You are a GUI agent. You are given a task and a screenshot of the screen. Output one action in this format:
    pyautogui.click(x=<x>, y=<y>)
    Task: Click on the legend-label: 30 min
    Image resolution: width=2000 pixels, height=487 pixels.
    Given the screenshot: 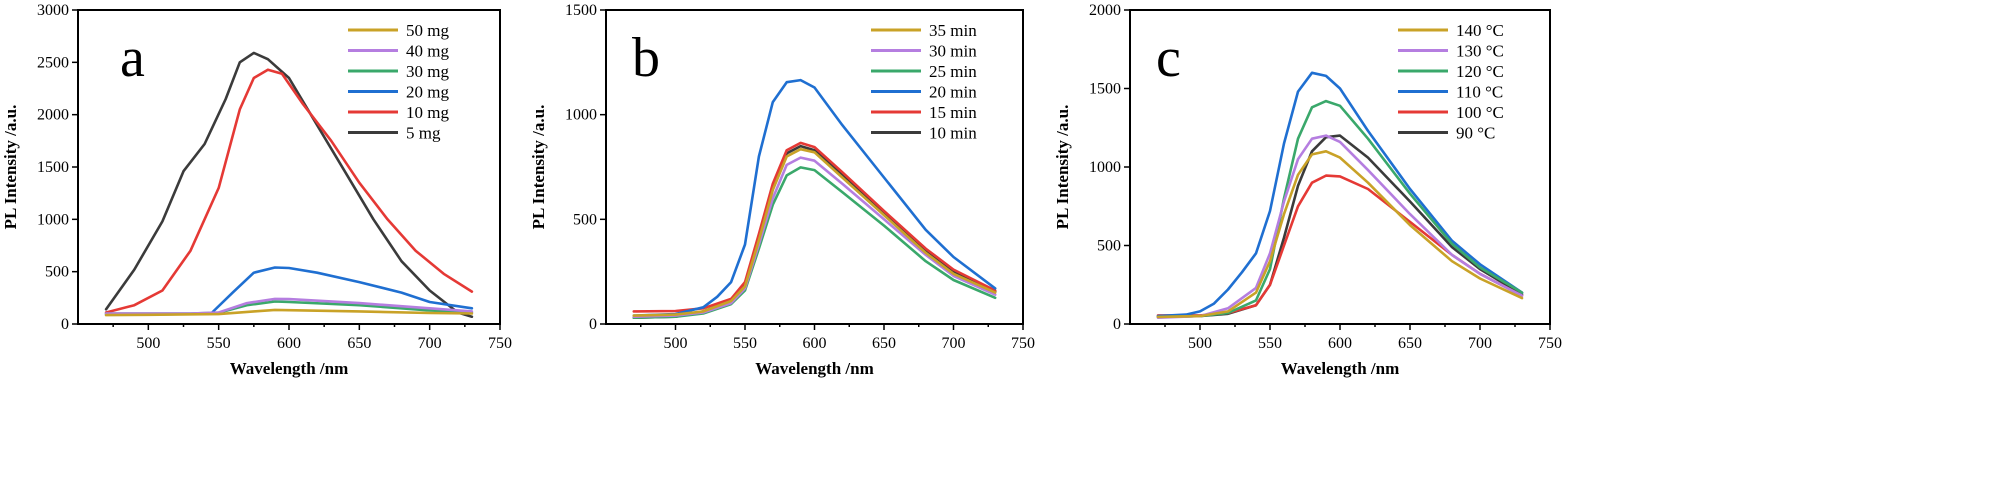 What is the action you would take?
    pyautogui.click(x=953, y=51)
    